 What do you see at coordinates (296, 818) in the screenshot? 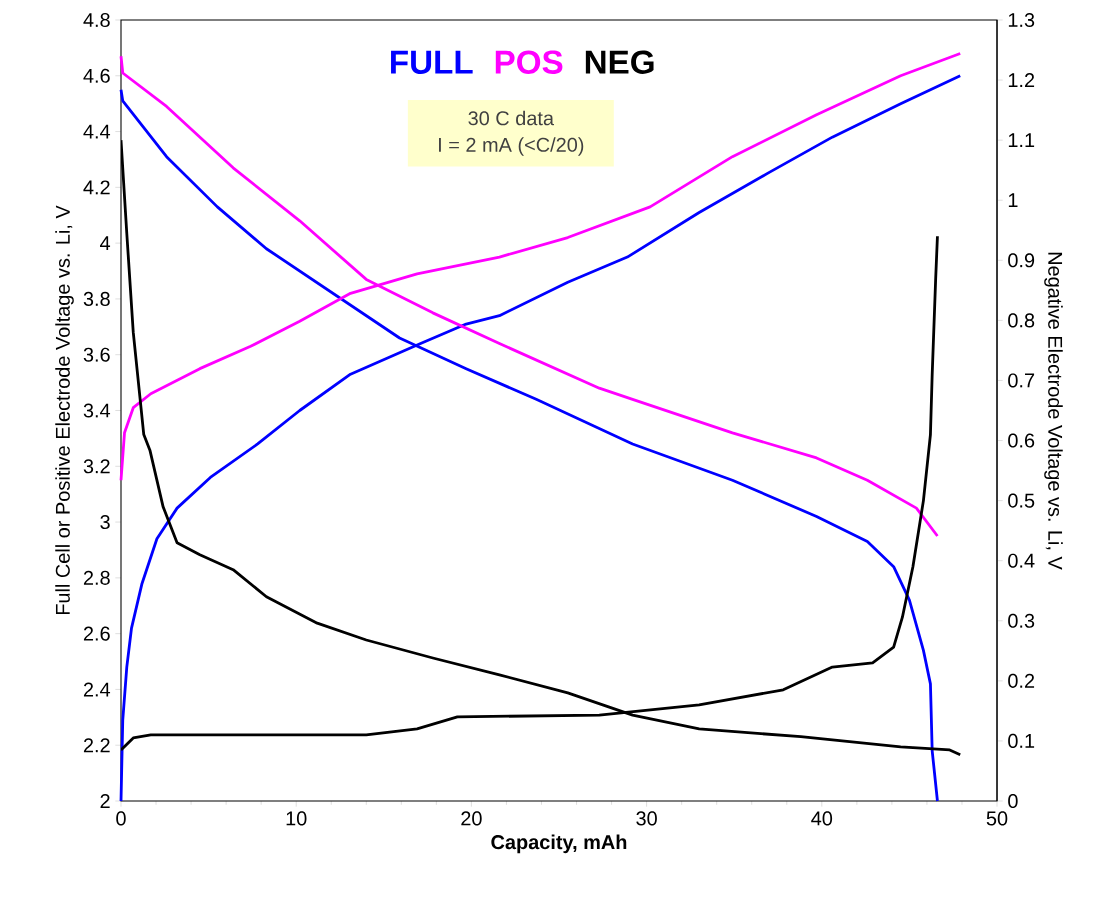
I see `x-tick-label: 10` at bounding box center [296, 818].